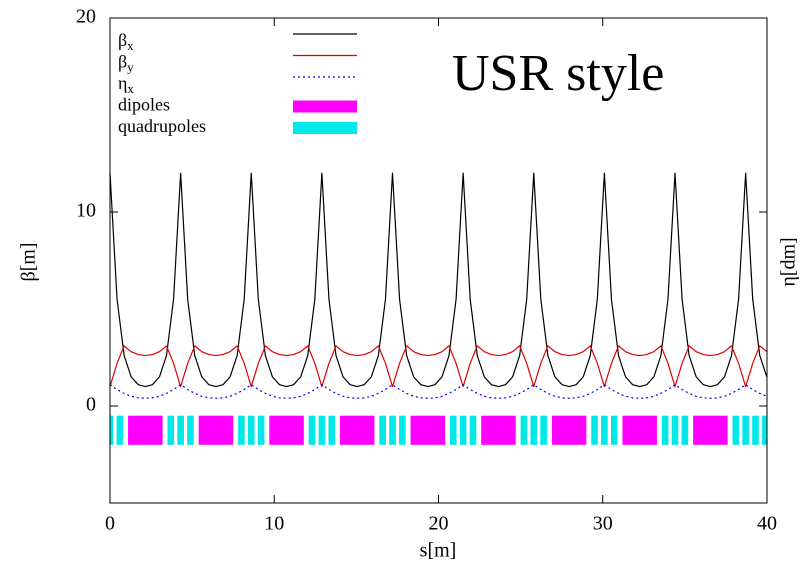 This screenshot has width=804, height=574. I want to click on x-tick-label: 40, so click(767, 524).